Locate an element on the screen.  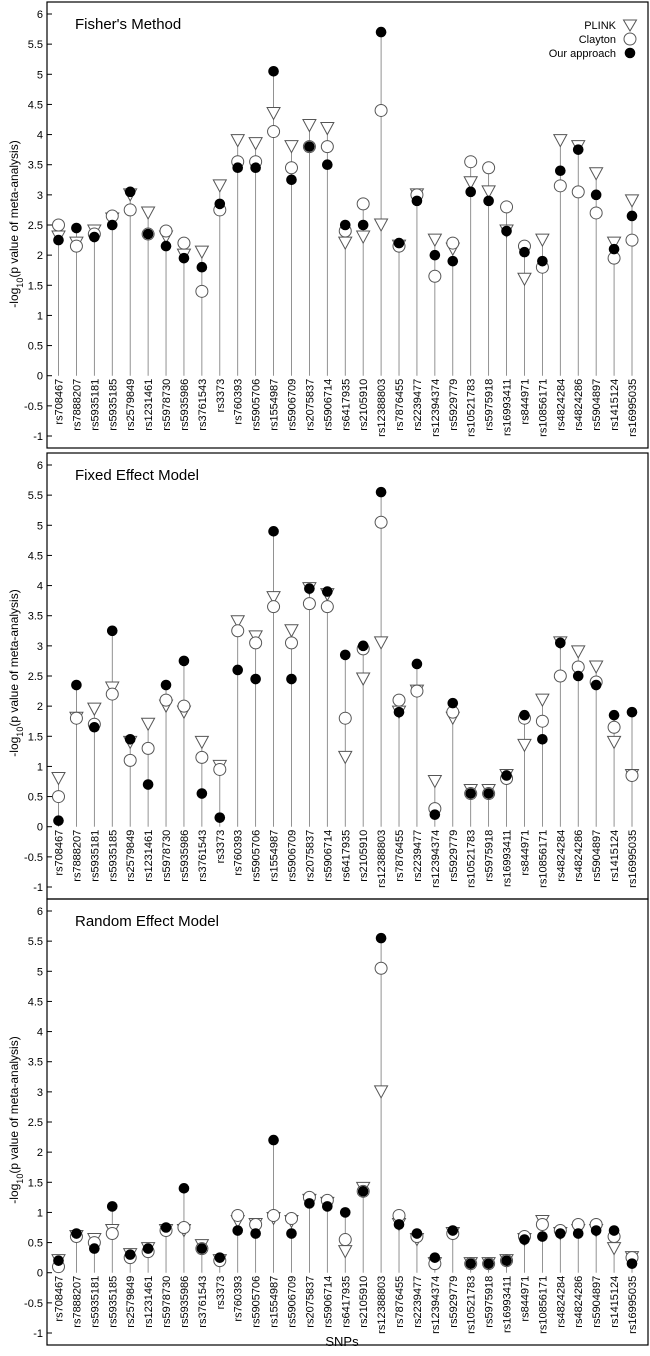
y-tick-label: -0.5 is located at coordinates (33, 1304).